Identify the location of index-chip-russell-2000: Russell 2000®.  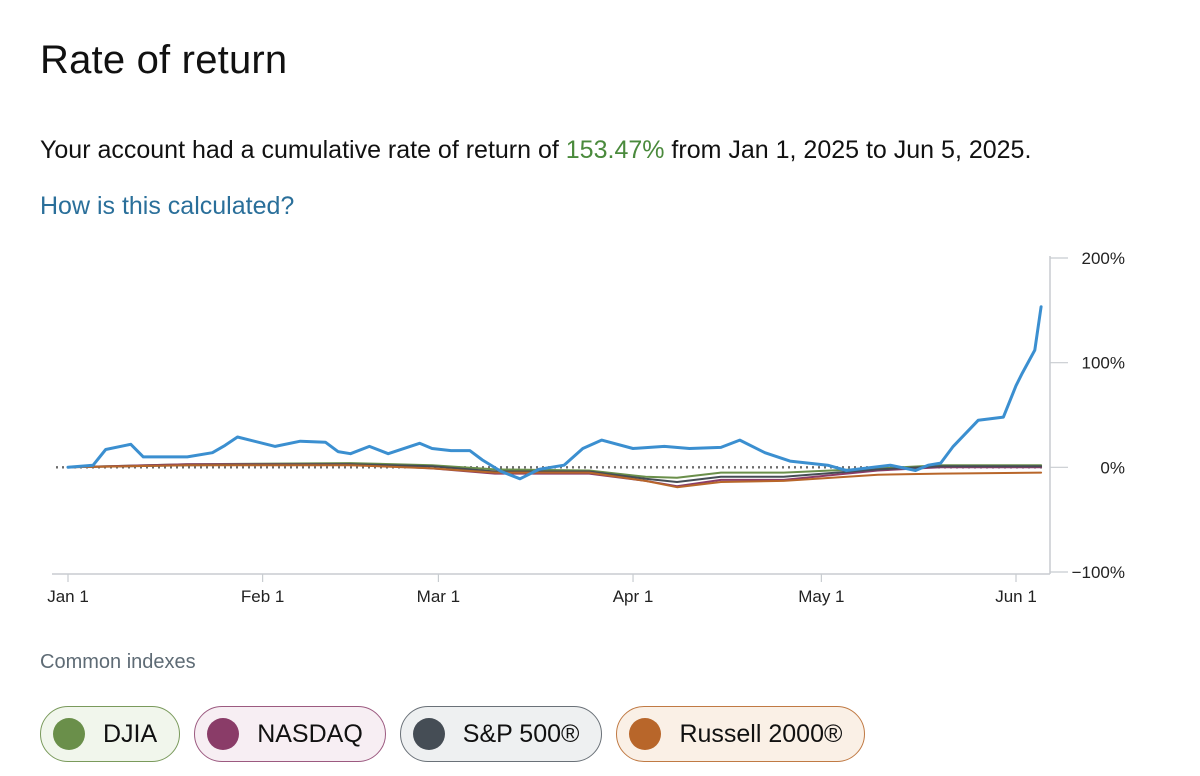
(741, 734).